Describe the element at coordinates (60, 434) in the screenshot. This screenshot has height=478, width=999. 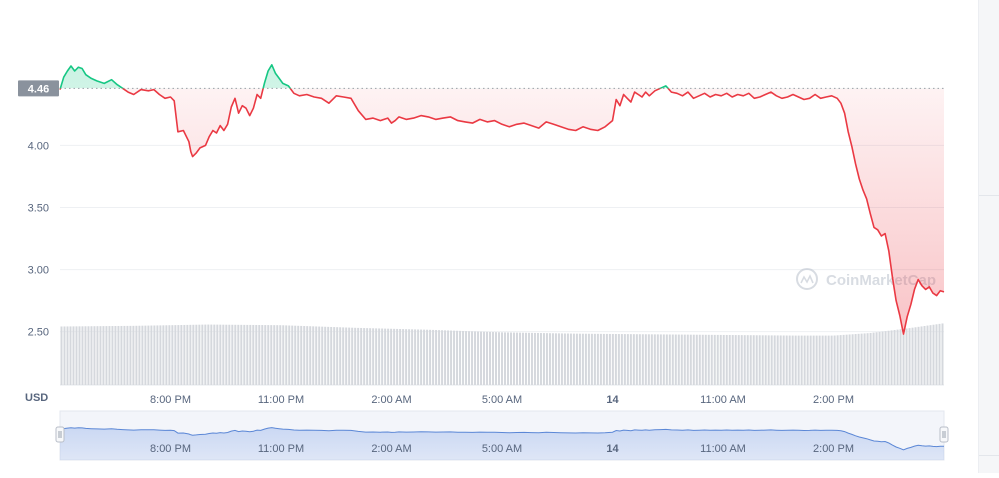
I see `navigator-handle-left` at that location.